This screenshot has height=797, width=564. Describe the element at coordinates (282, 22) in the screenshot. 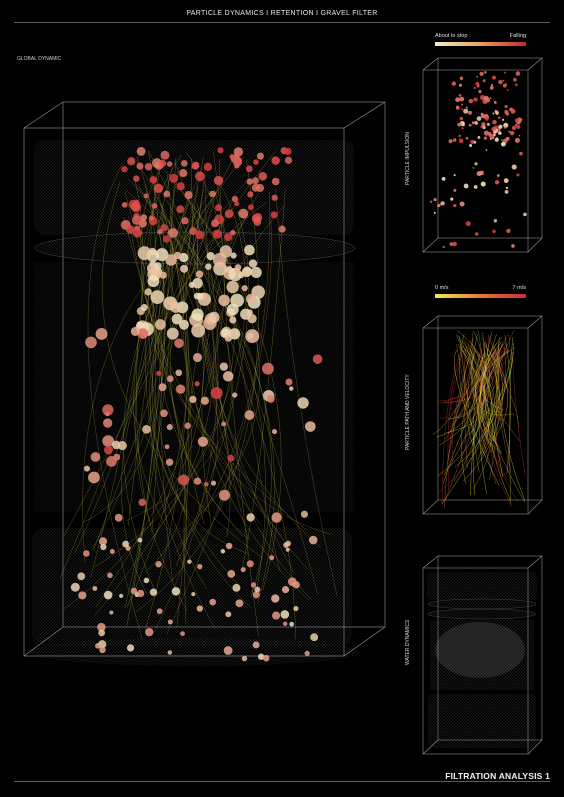

I see `top-divider` at that location.